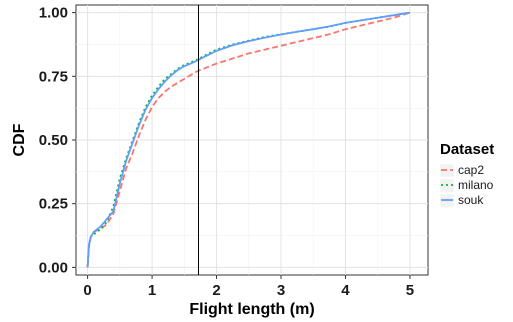 Image resolution: width=513 pixels, height=322 pixels. I want to click on legend-item-cap2: cap2, so click(461, 170).